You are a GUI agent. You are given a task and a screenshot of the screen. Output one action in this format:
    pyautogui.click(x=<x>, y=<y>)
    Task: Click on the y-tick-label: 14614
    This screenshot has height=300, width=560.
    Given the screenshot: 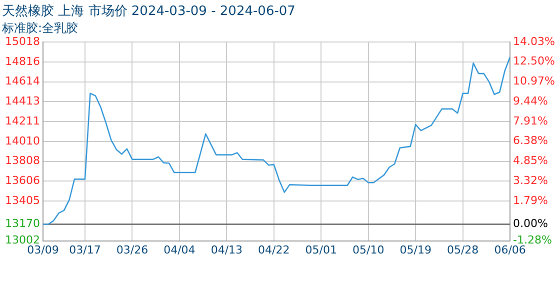 What is the action you would take?
    pyautogui.click(x=22, y=81)
    